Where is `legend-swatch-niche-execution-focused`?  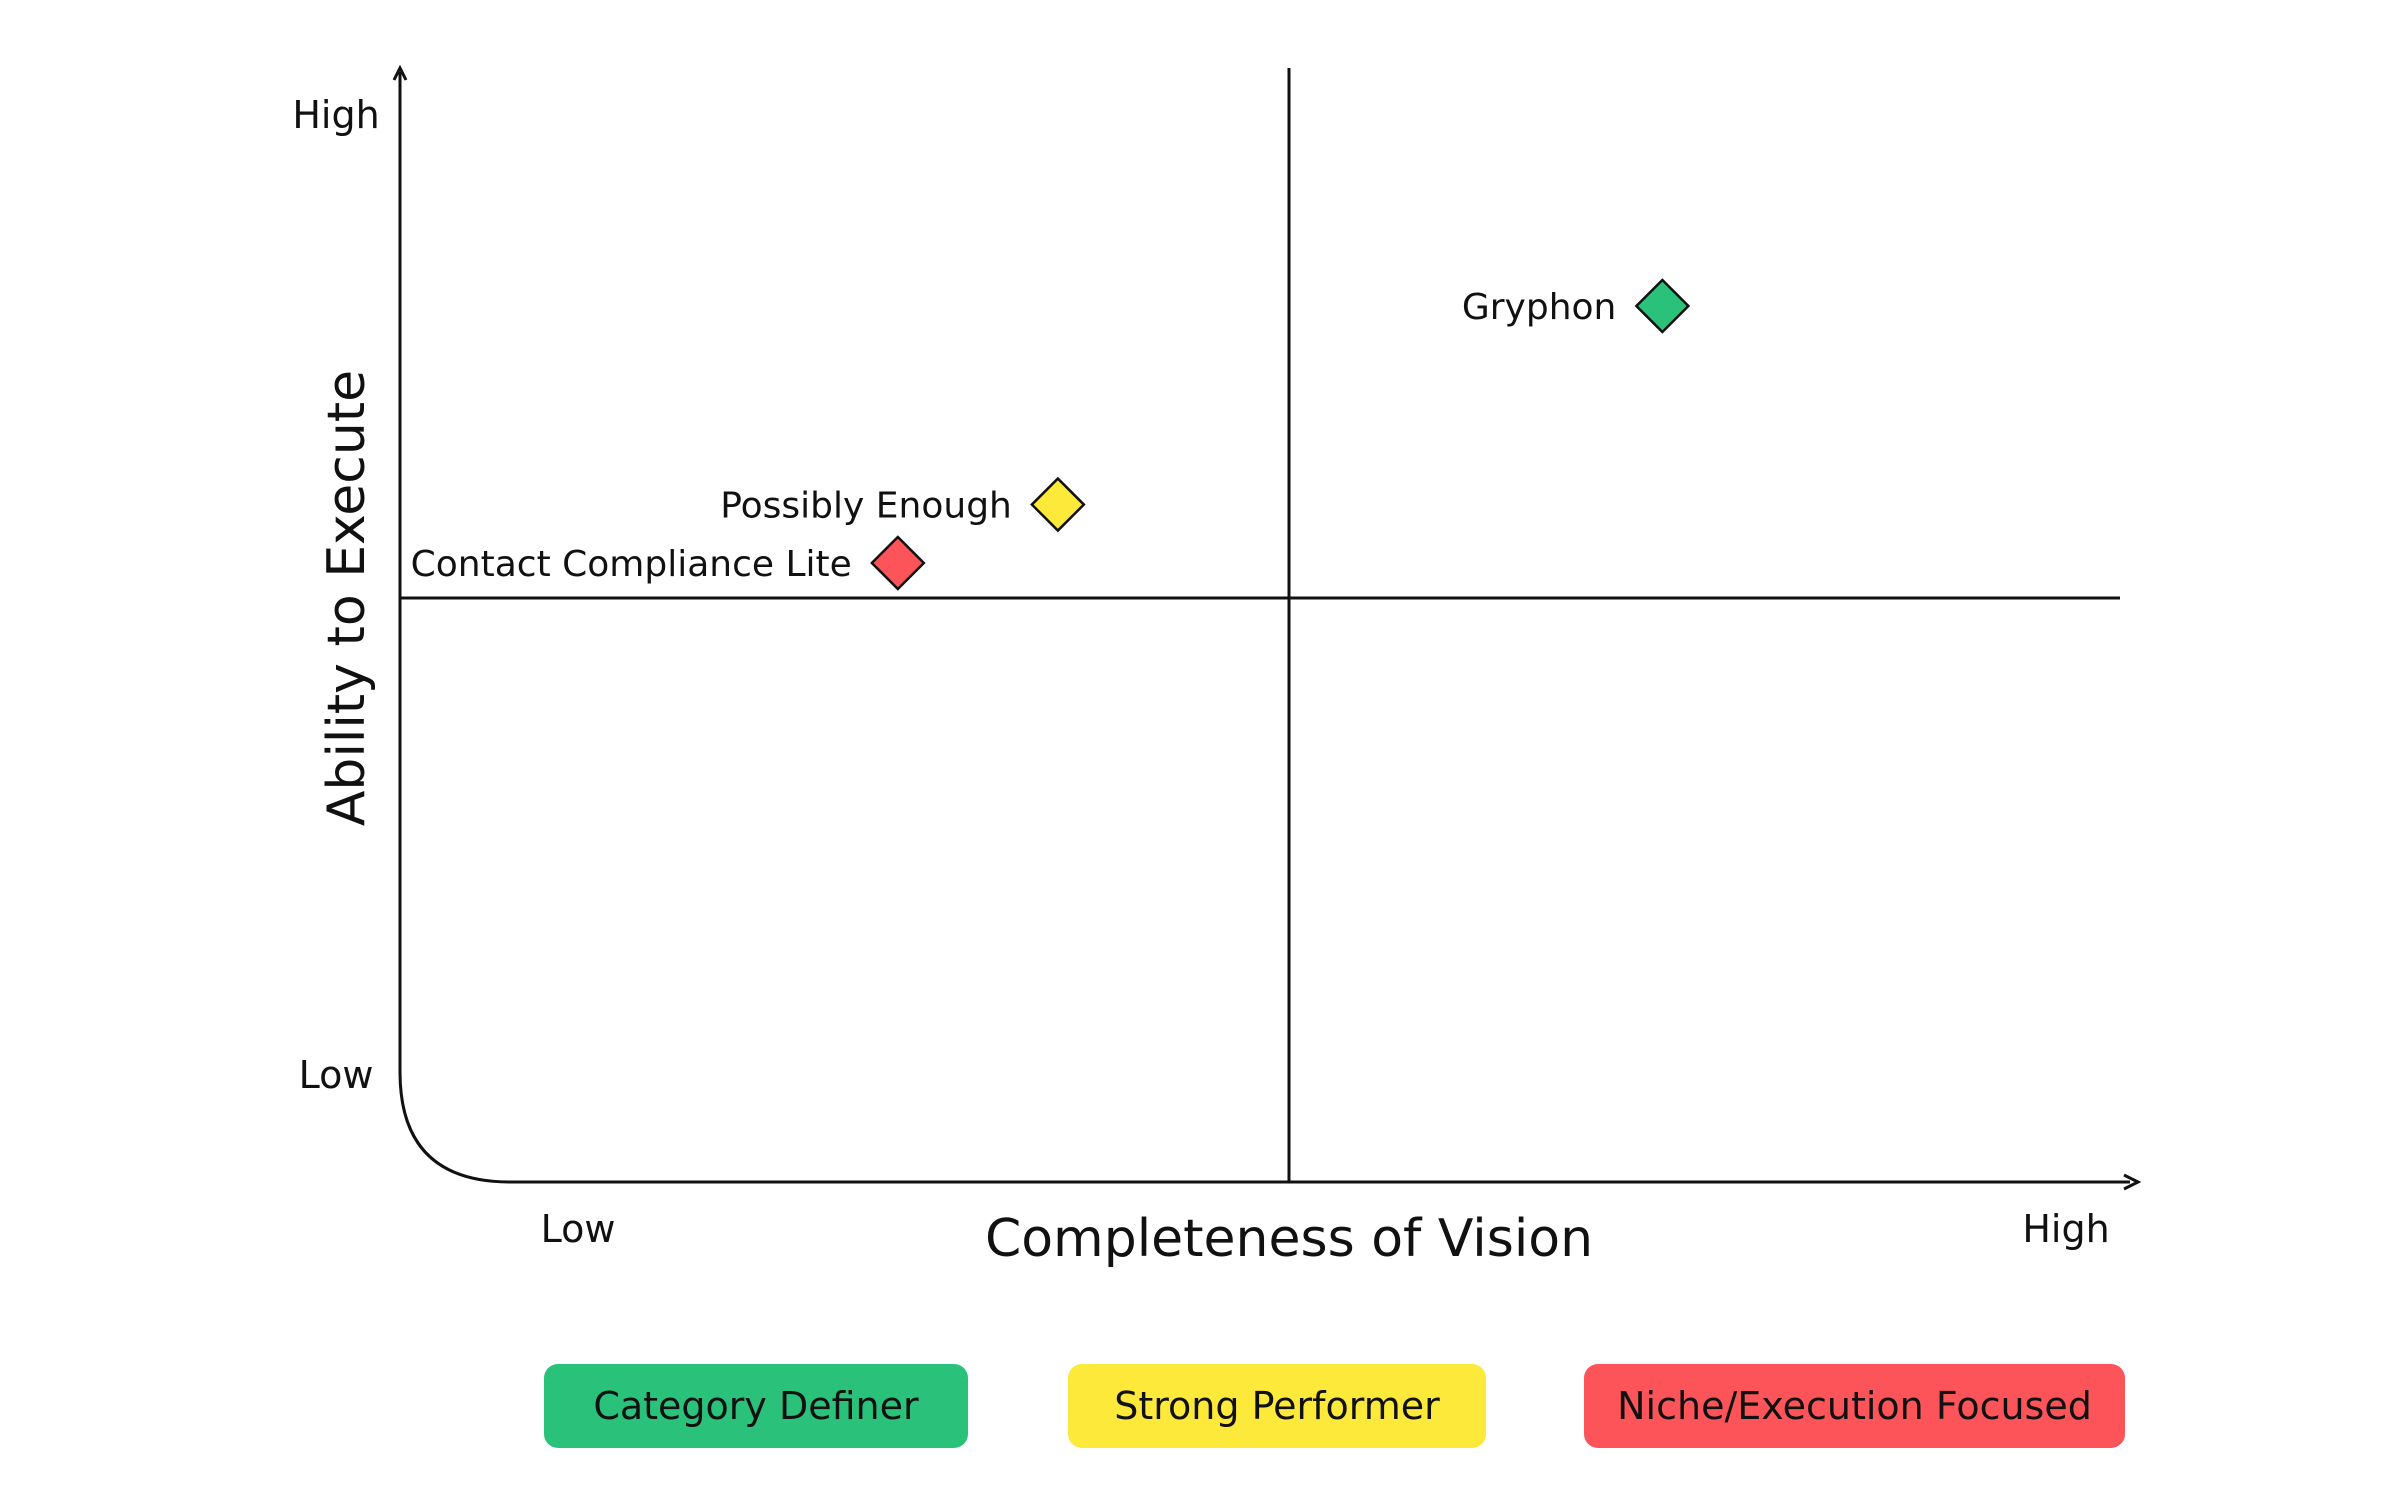 legend-swatch-niche-execution-focused is located at coordinates (1854, 1406).